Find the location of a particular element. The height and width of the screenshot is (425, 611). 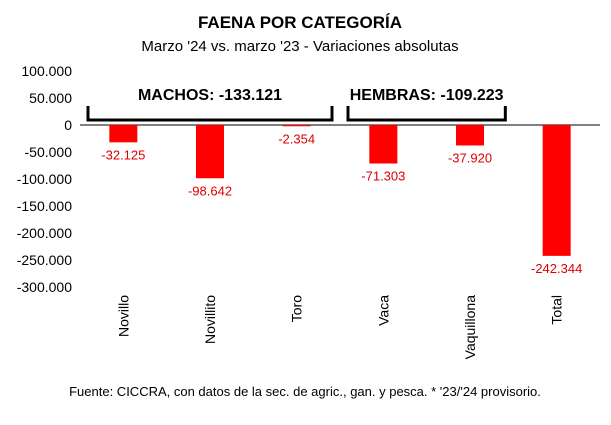

x-category-label: Toro is located at coordinates (297, 308).